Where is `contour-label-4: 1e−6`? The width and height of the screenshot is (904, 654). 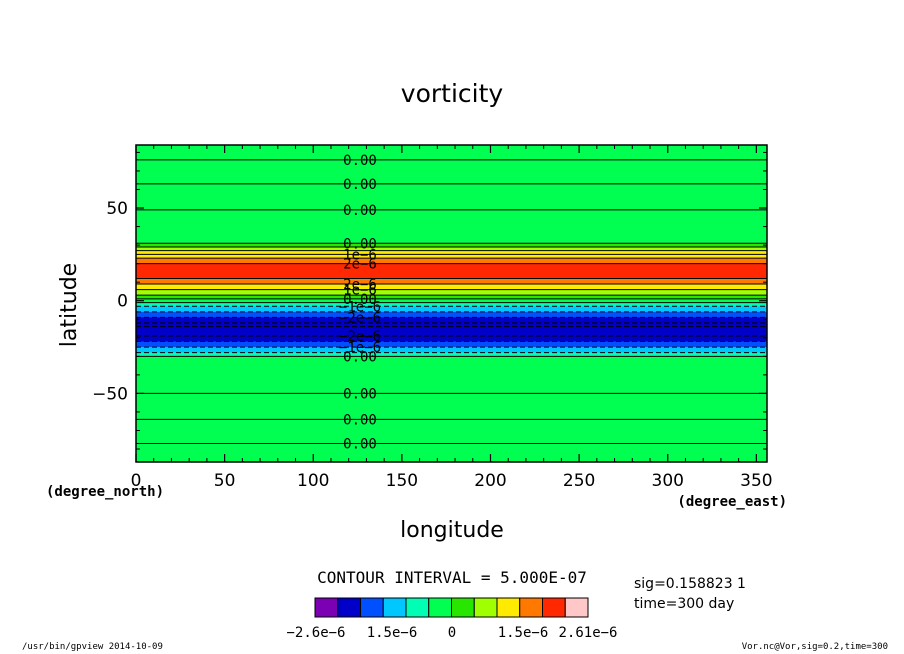
contour-label-4: 1e−6 is located at coordinates (360, 255).